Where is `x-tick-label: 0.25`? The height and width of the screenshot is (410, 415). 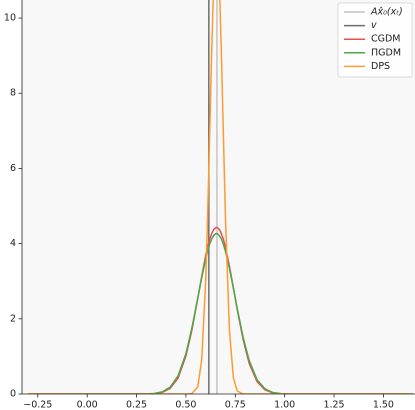 x-tick-label: 0.25 is located at coordinates (136, 405).